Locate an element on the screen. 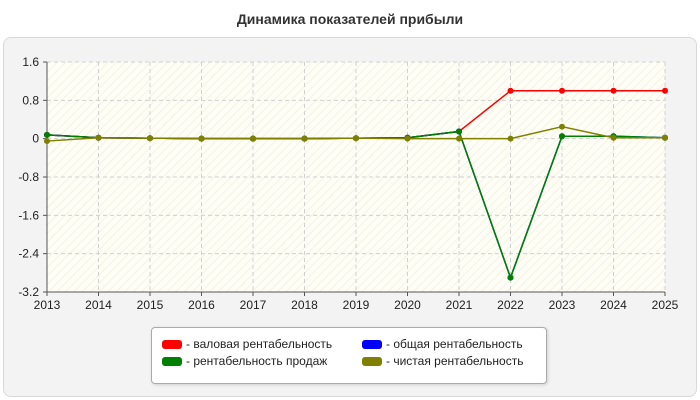  x-tick-label: 2025 is located at coordinates (665, 305).